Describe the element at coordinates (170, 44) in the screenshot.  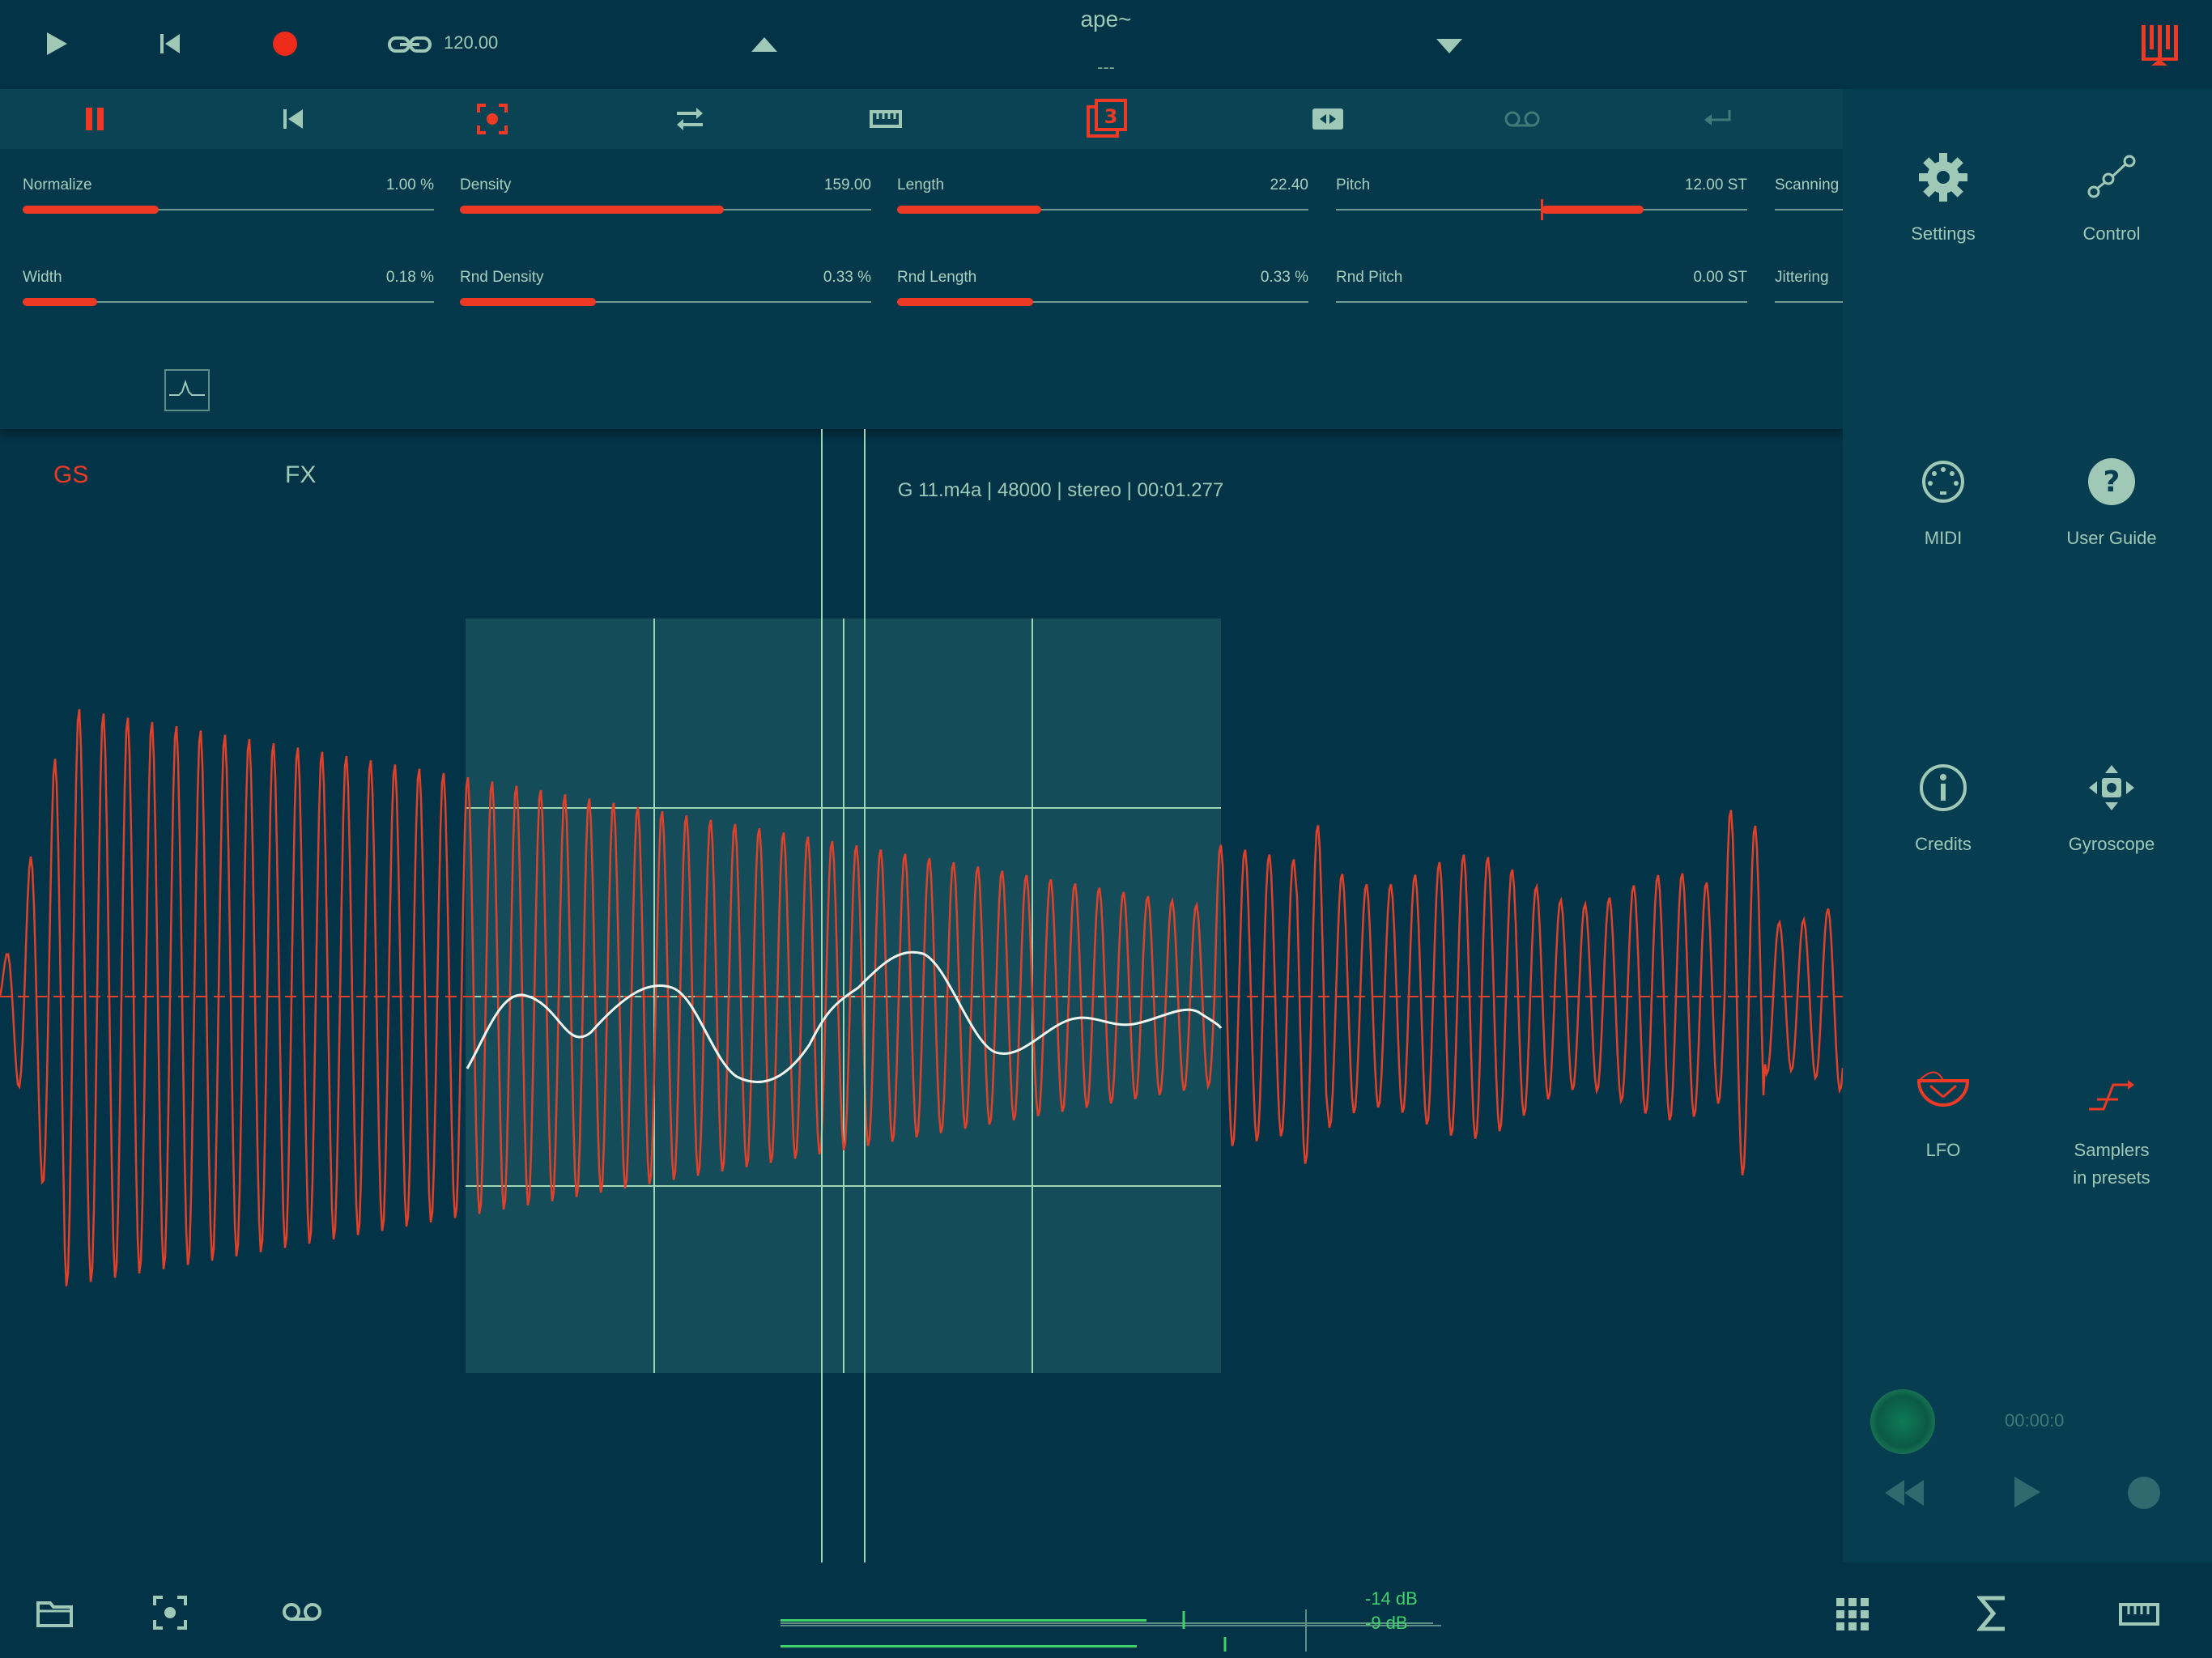
I see `rewind-start-icon` at that location.